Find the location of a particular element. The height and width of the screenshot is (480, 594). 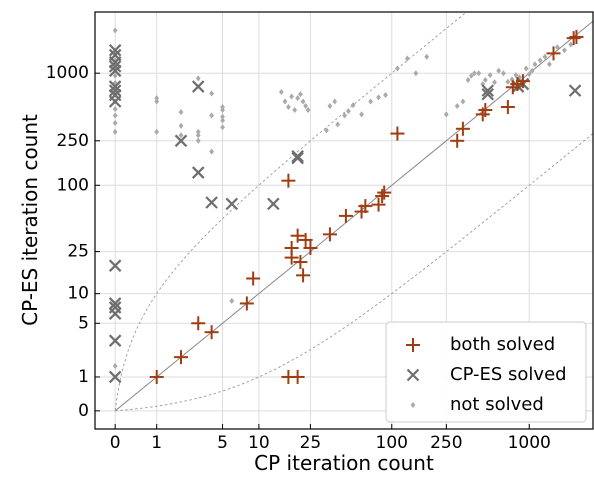

x-tick-label: 5 is located at coordinates (222, 443).